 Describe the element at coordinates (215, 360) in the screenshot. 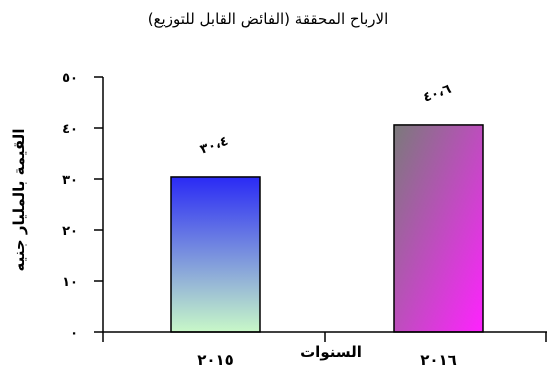

I see `x-category-label-0: ٢٠١٥` at that location.